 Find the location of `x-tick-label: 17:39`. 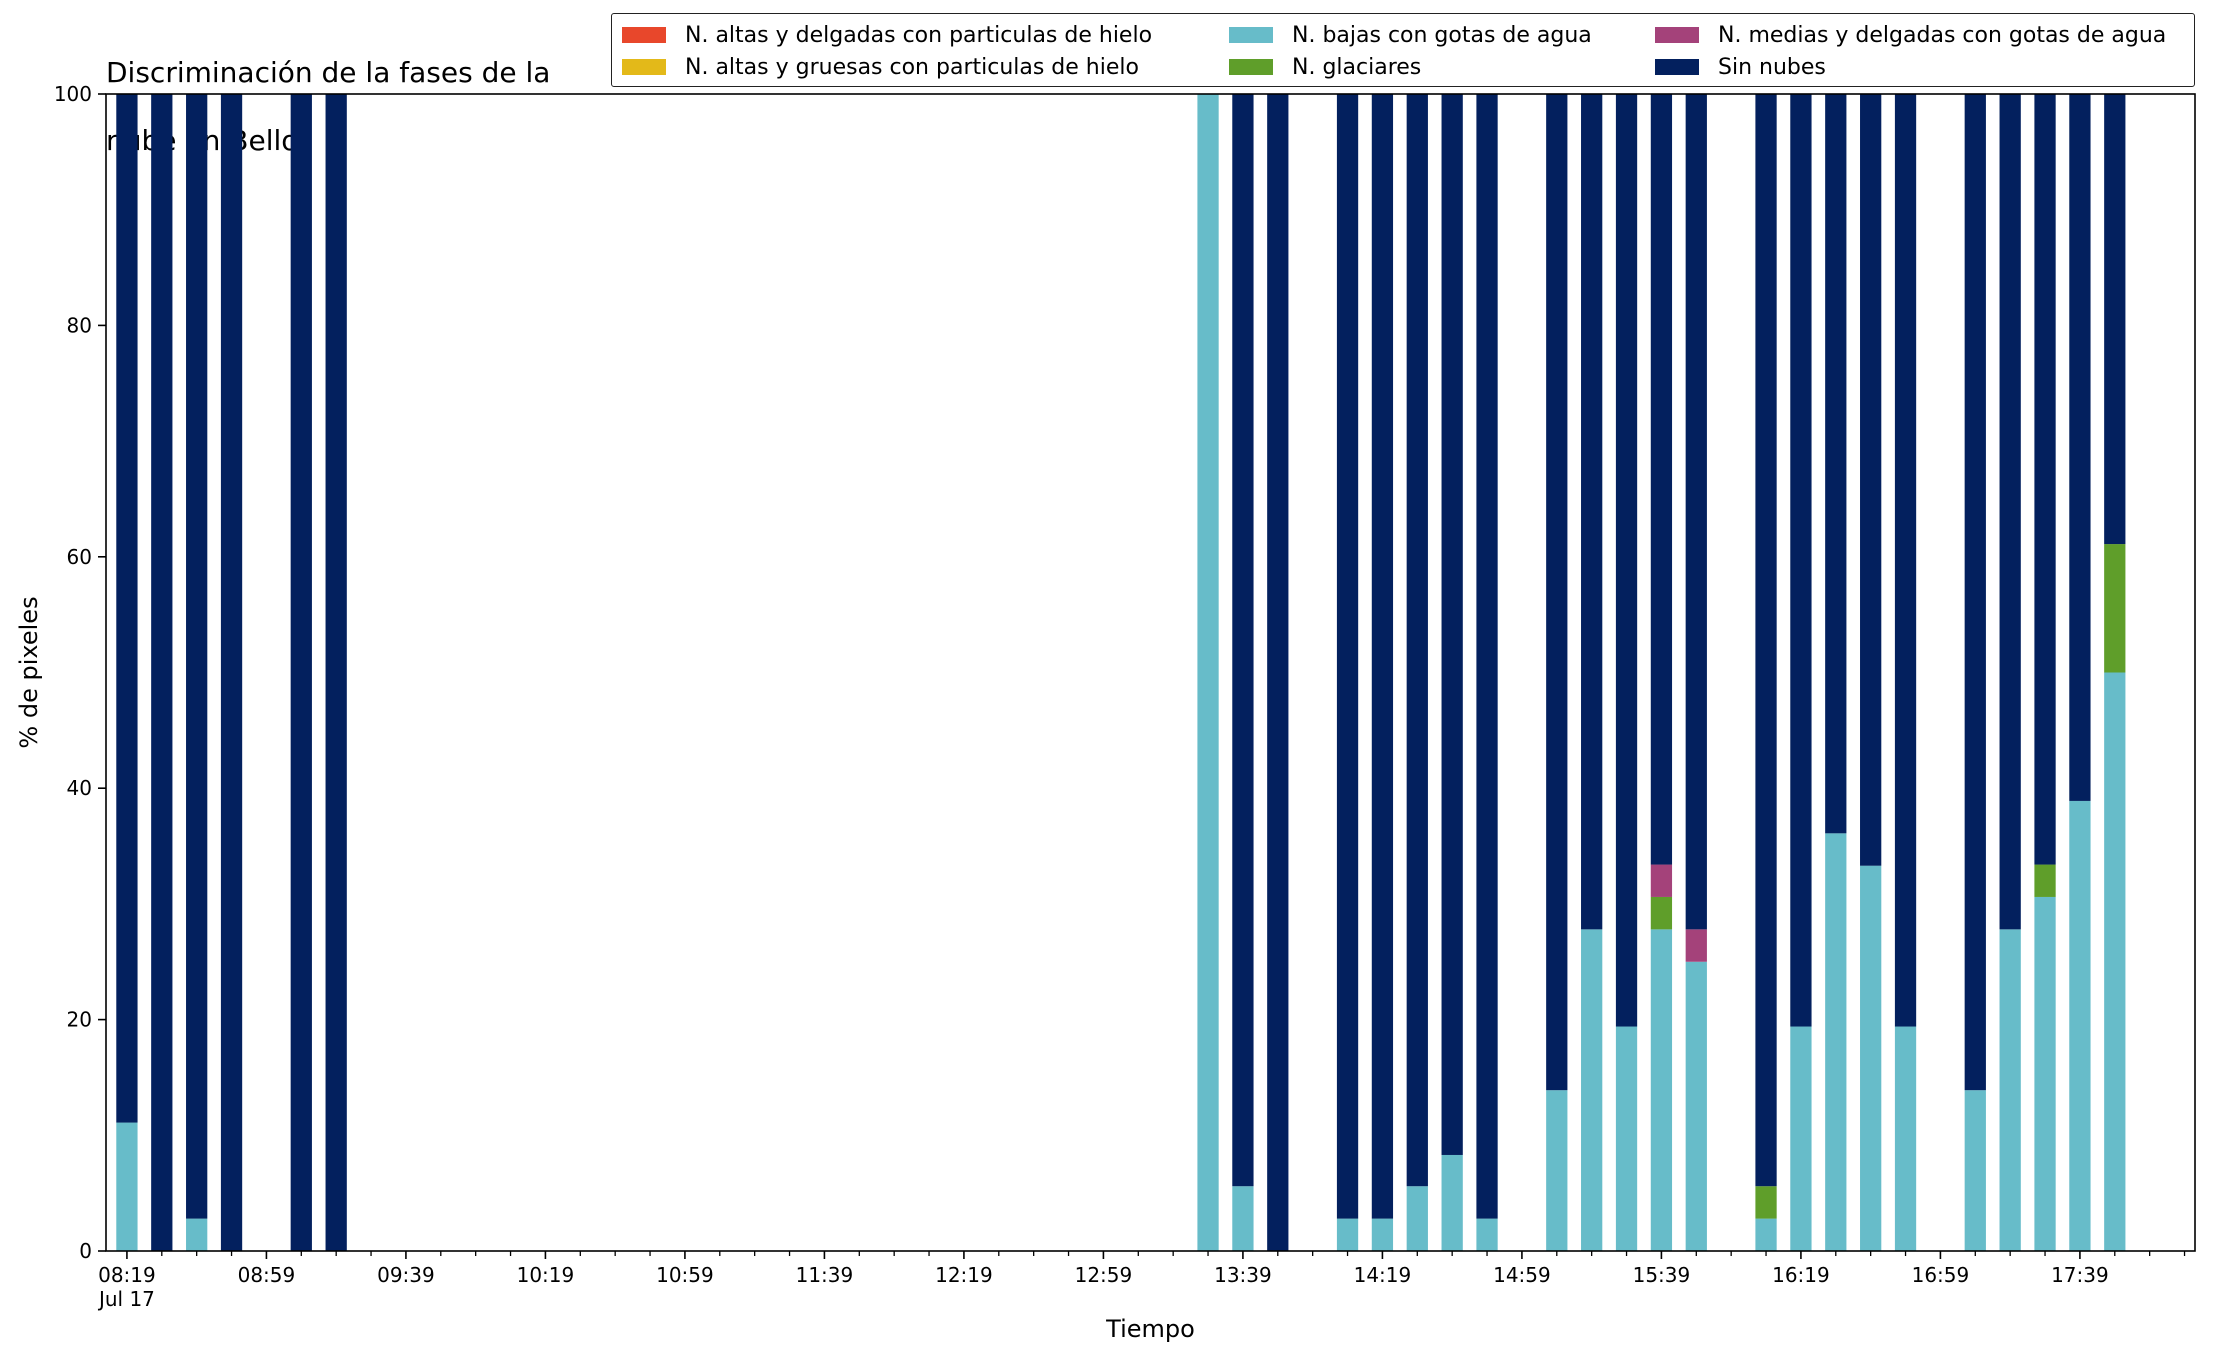

x-tick-label: 17:39 is located at coordinates (2080, 1275).